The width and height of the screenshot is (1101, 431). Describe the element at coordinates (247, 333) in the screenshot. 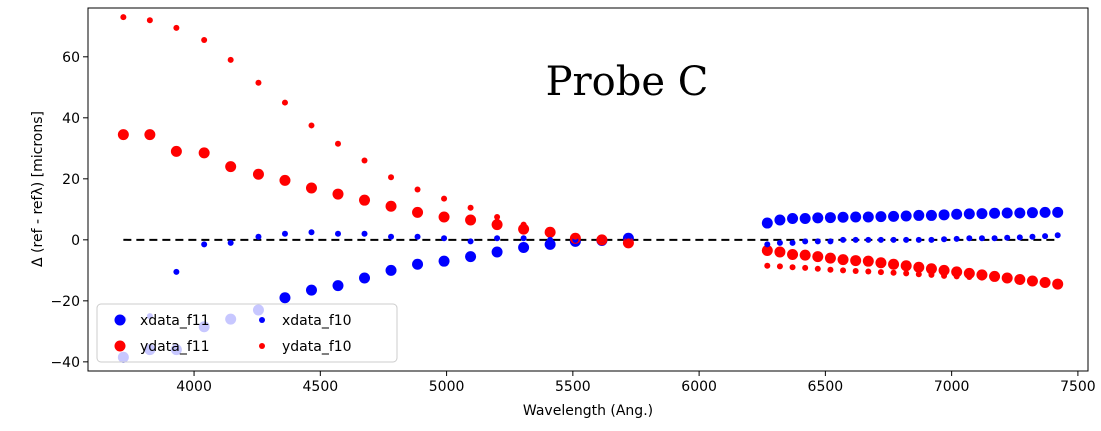

I see `legend-box` at that location.